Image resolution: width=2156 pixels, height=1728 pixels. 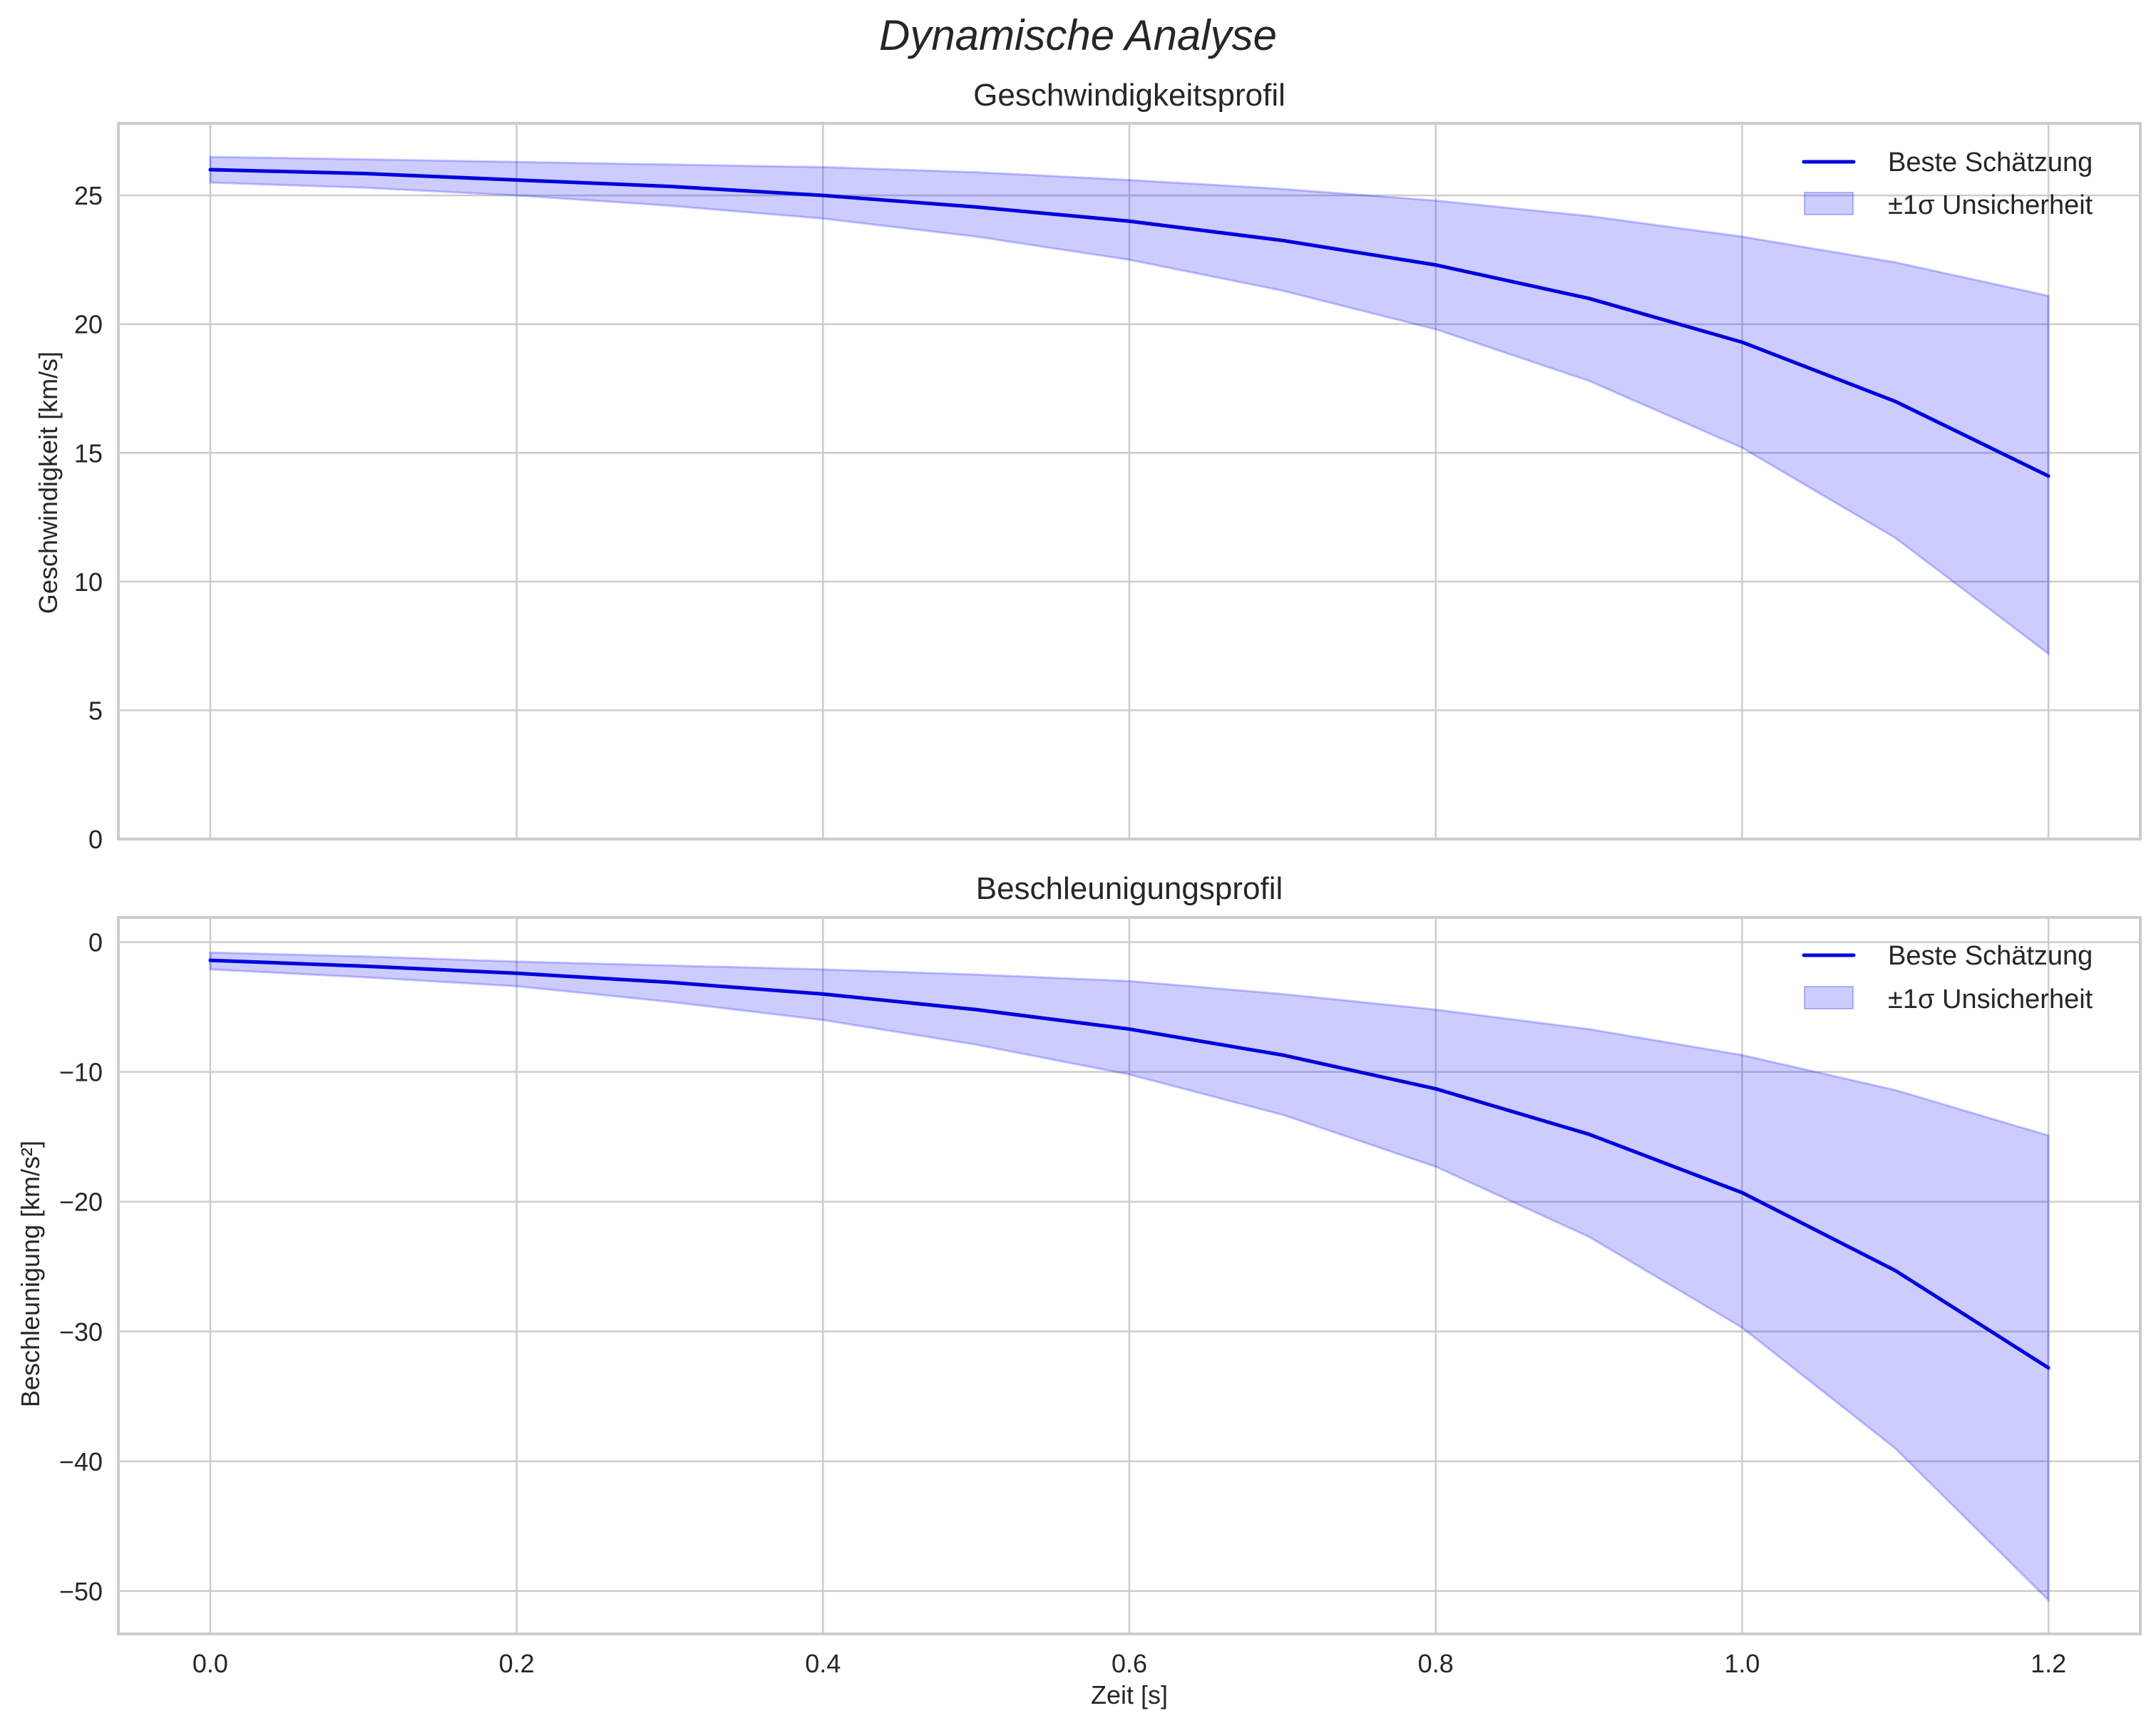 I want to click on acceleration-y-ticks: 0 −10 −20 −30 −40 −50, so click(x=81, y=1267).